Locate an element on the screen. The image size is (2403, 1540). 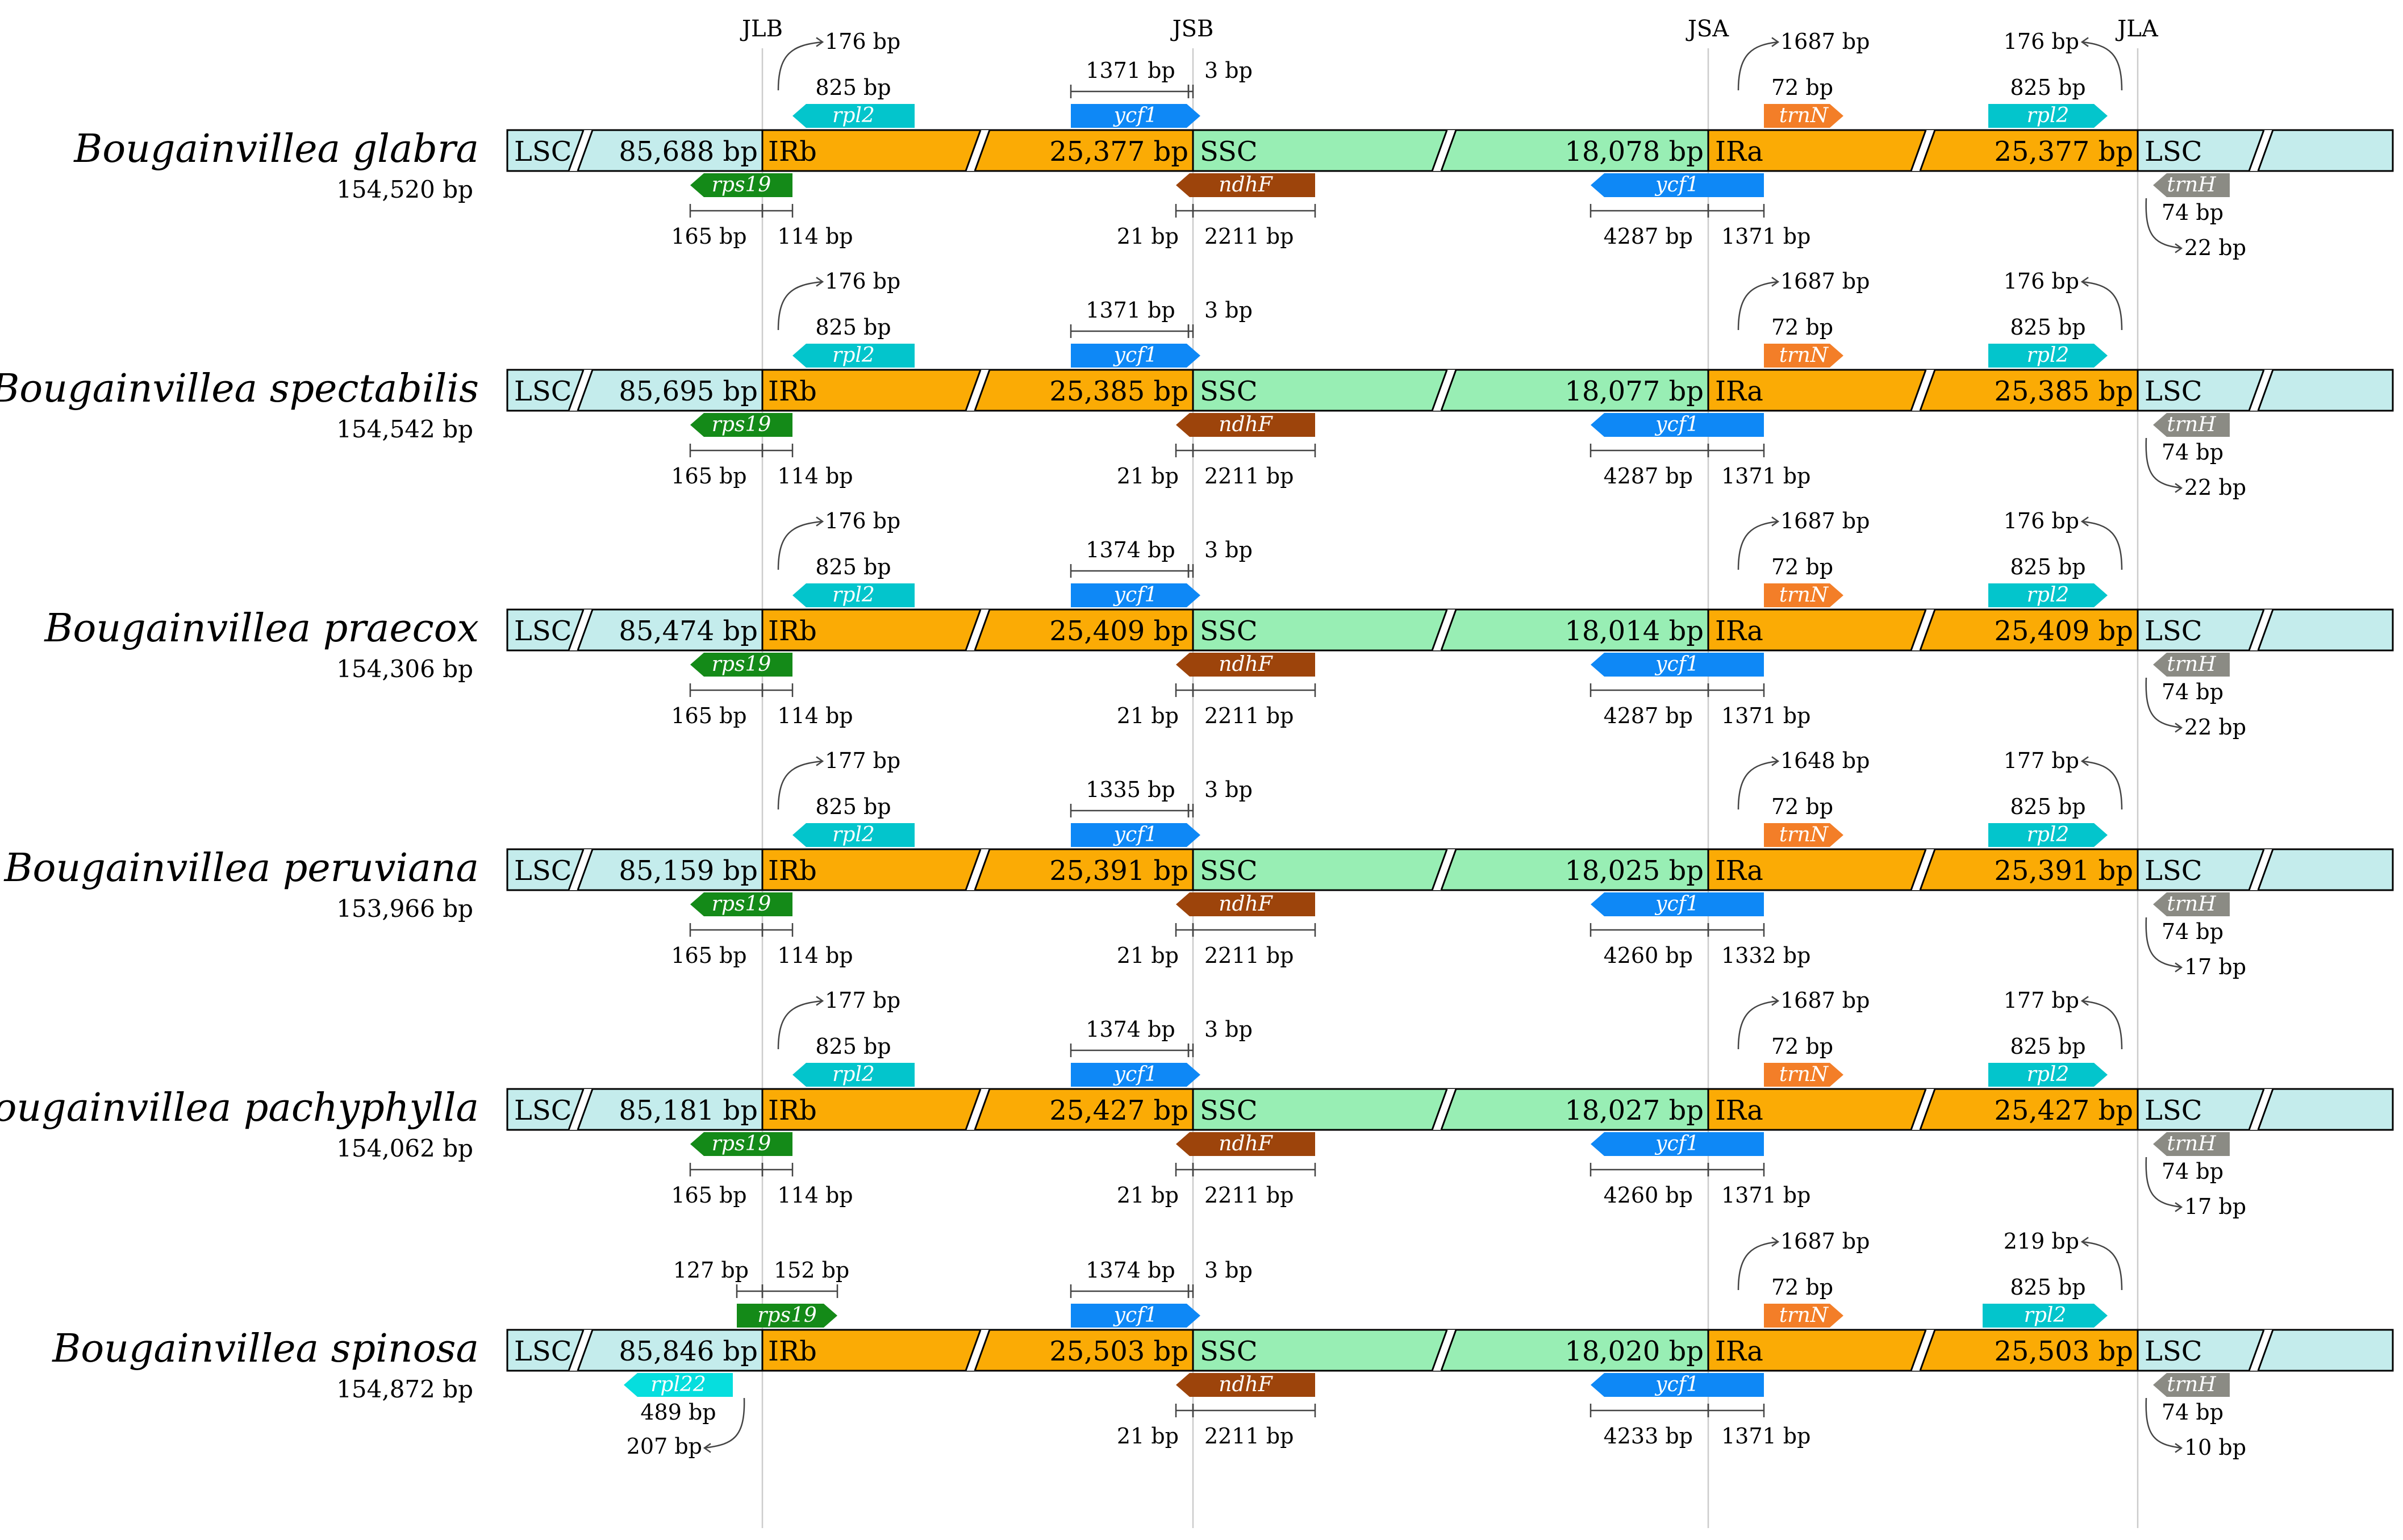
break-lsc-left-gap is located at coordinates (581, 870).